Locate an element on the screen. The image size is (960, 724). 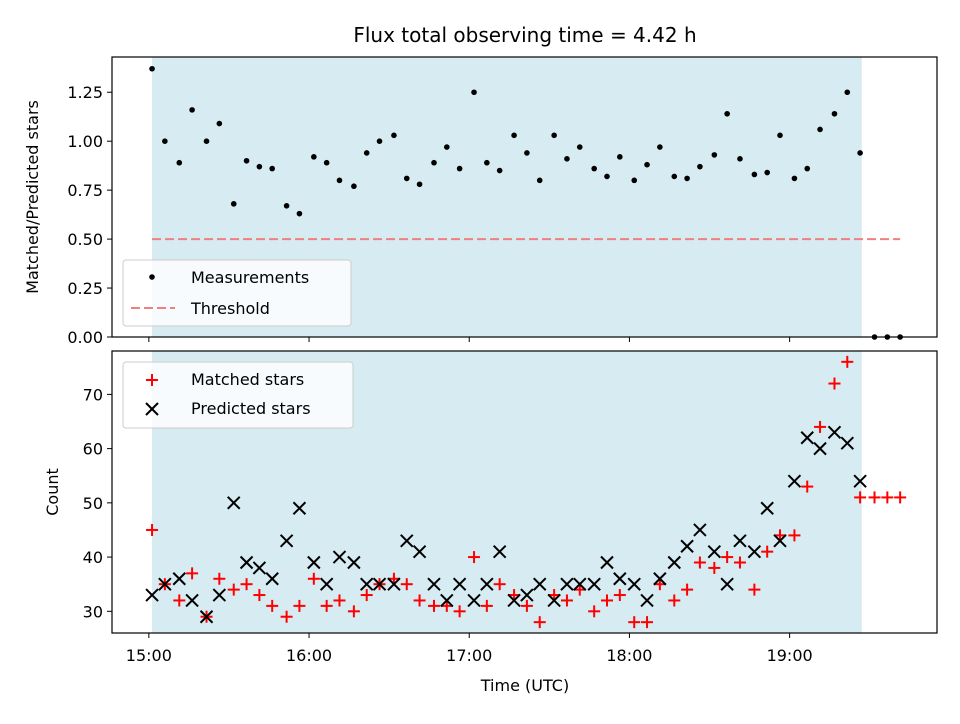
legend-predicted-label: Predicted stars is located at coordinates (251, 408).